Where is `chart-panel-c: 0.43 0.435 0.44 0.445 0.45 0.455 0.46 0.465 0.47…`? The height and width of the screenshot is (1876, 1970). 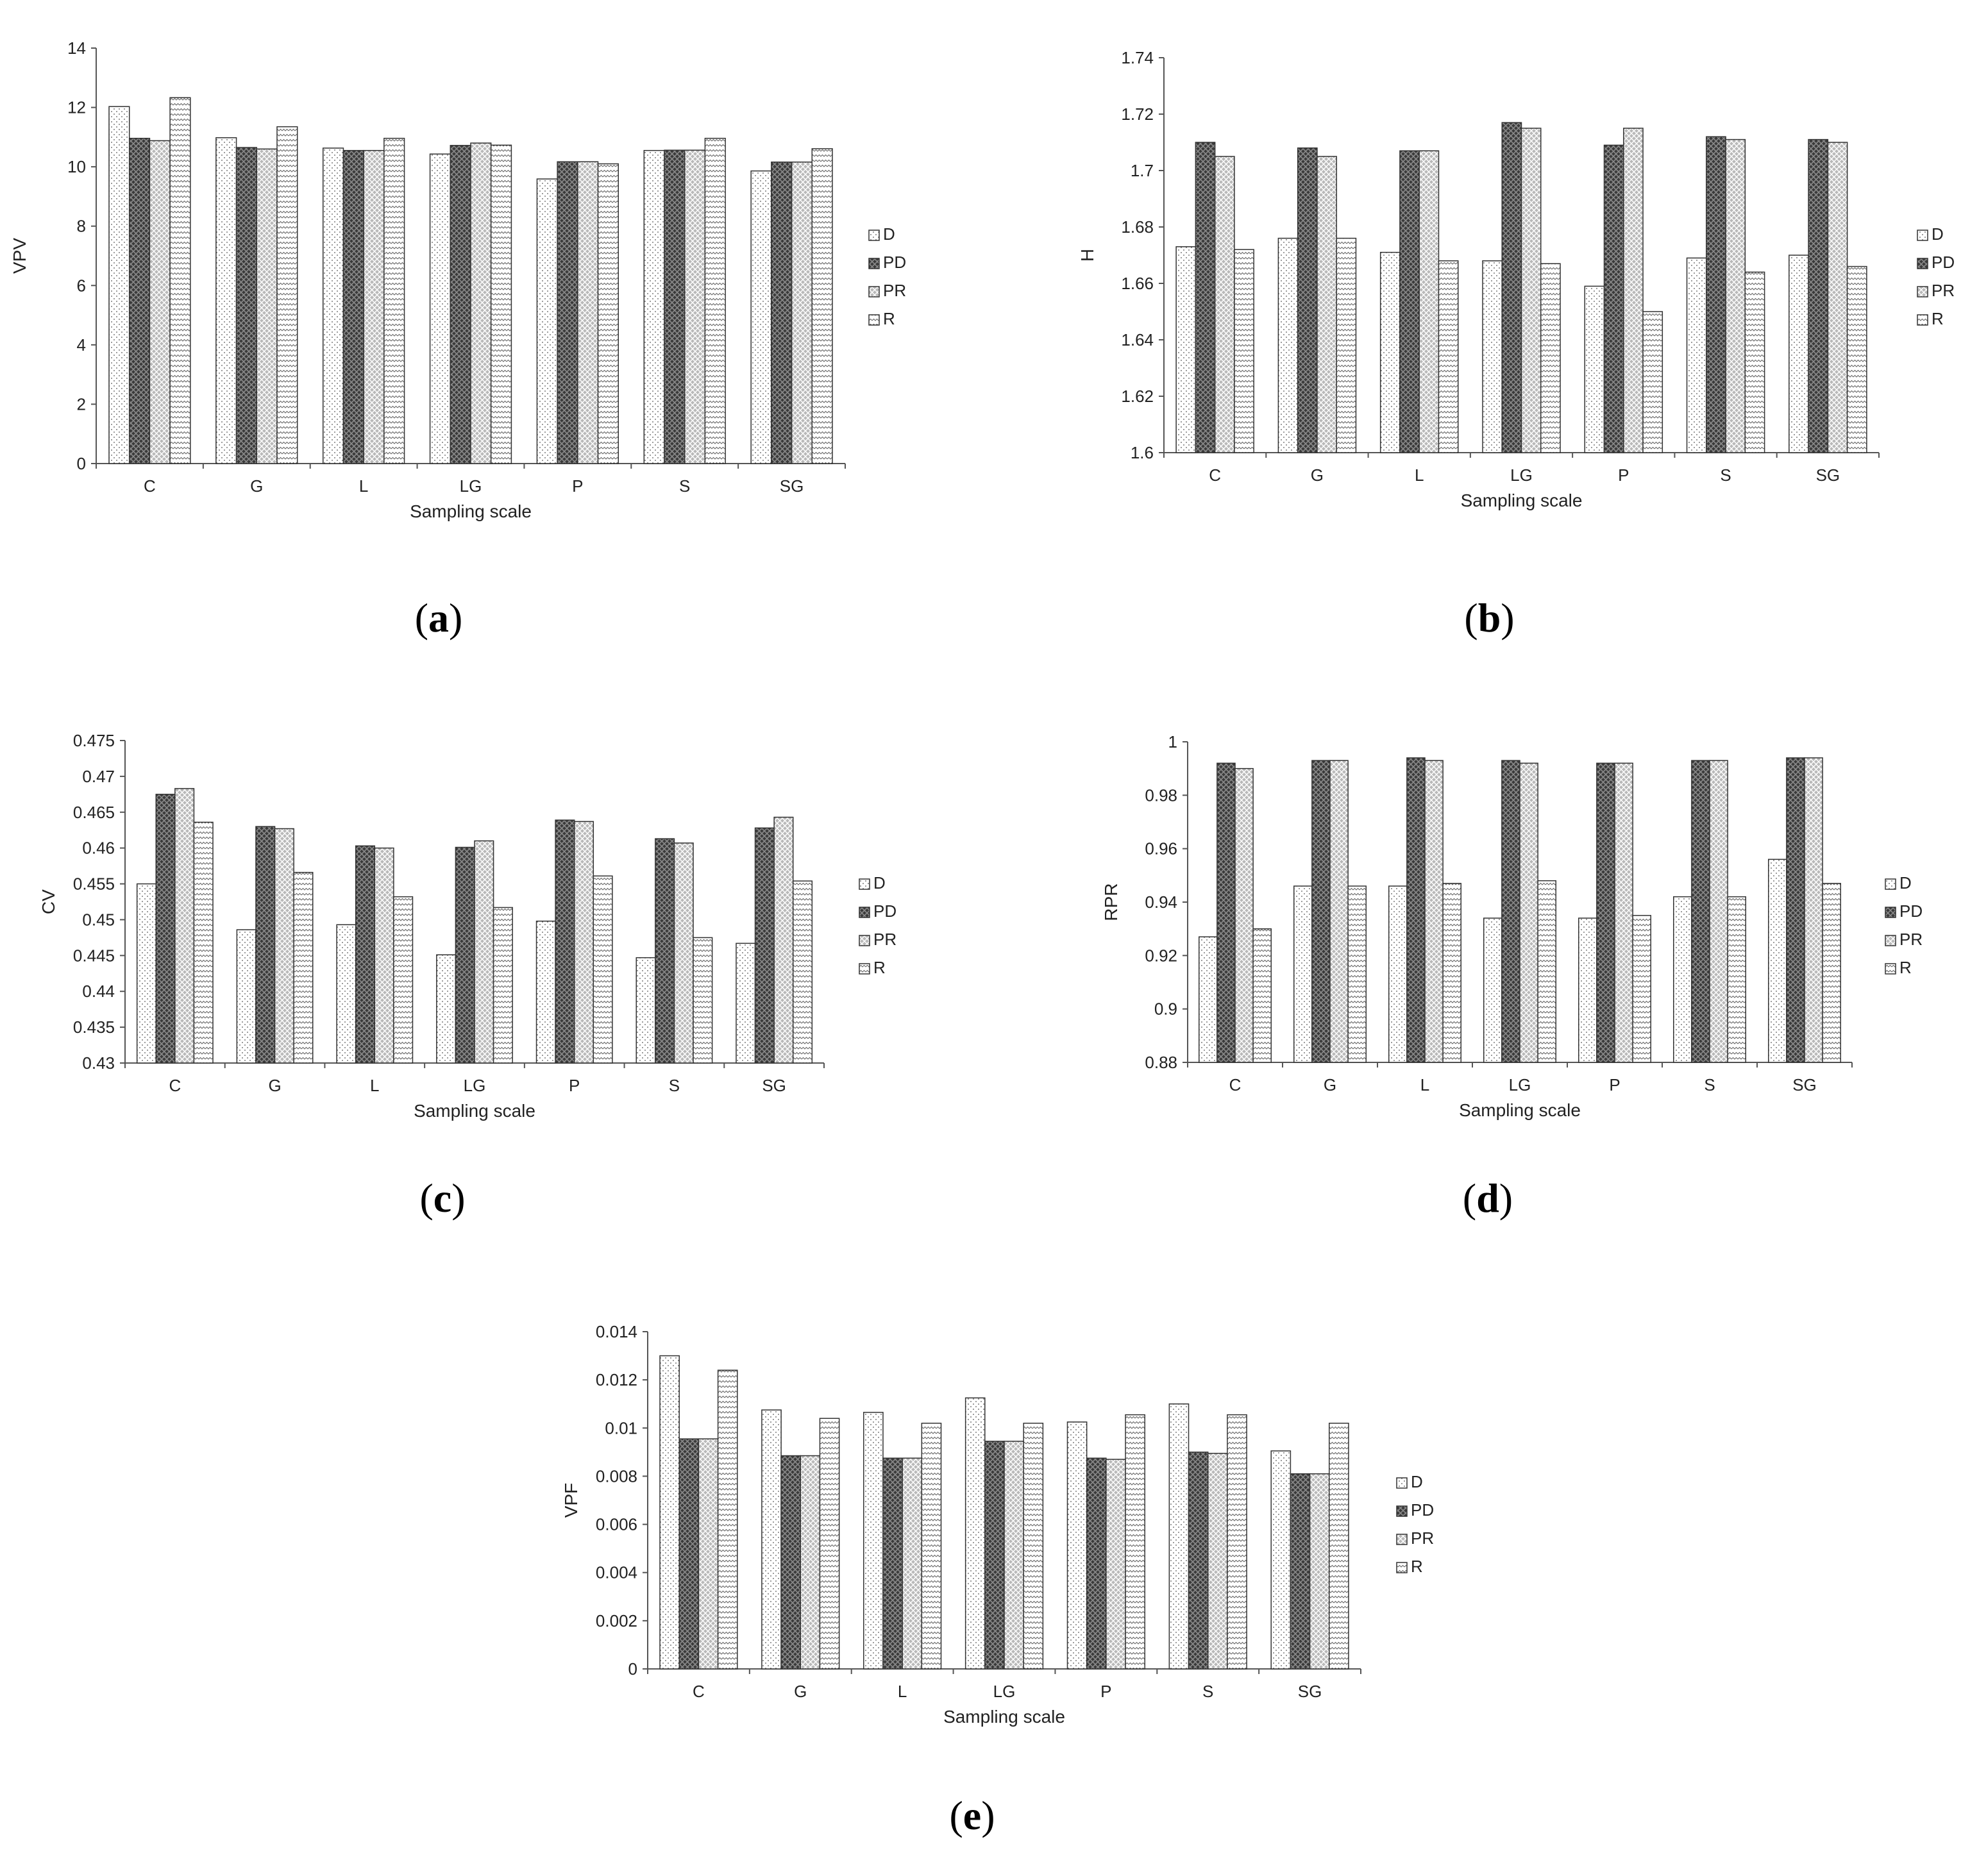
chart-panel-c: 0.43 0.435 0.44 0.445 0.45 0.455 0.46 0.465 0.47… is located at coordinates (467, 976).